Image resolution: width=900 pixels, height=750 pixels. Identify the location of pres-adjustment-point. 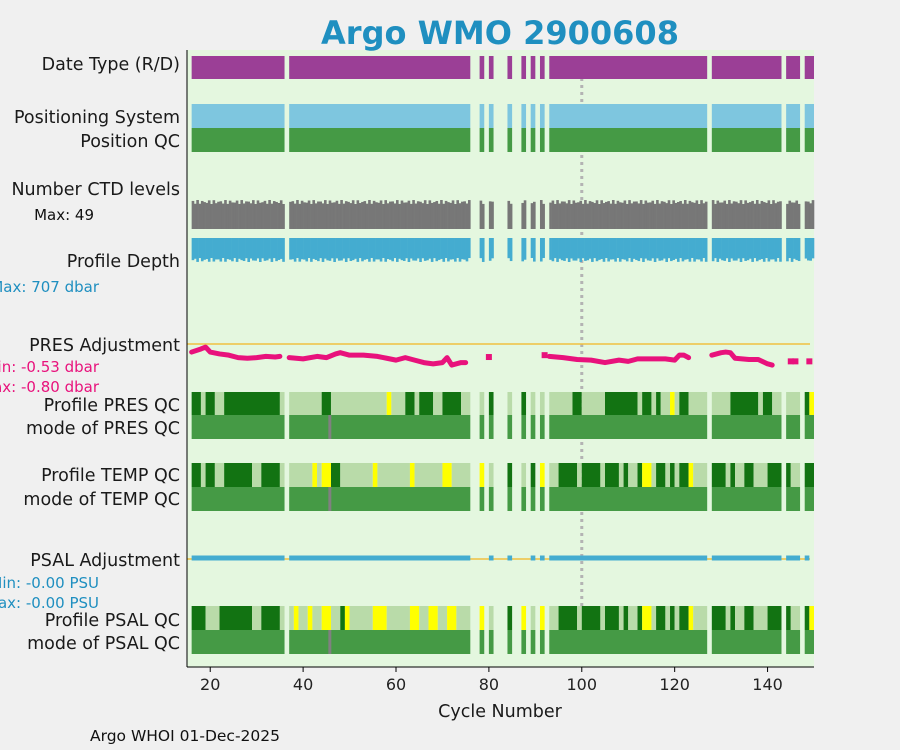
(809, 361).